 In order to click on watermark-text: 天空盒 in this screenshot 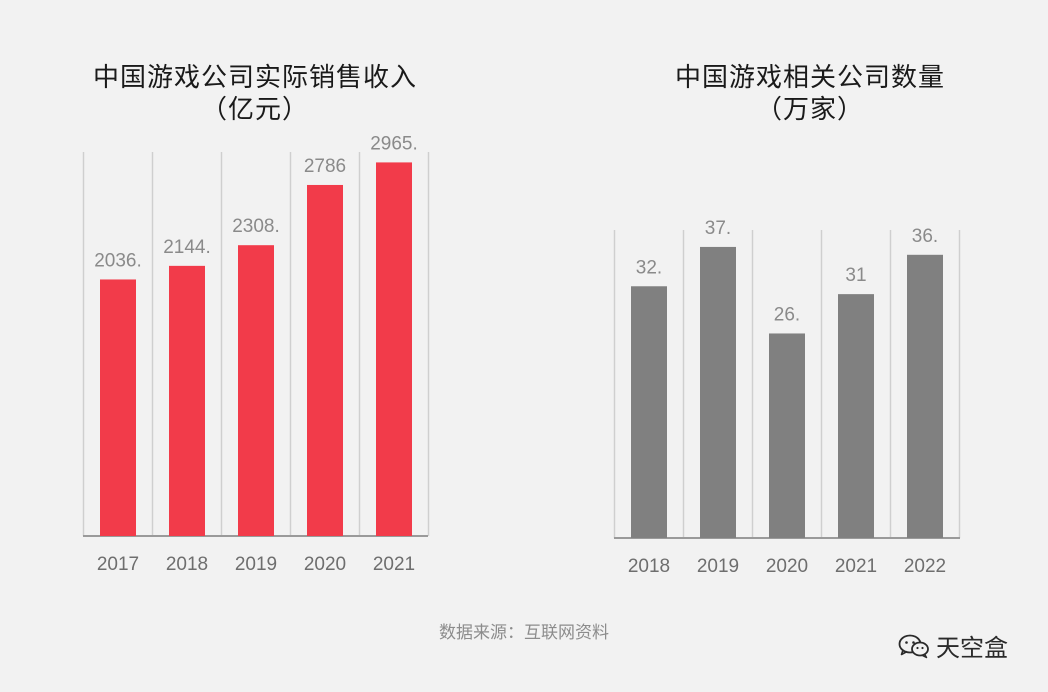, I will do `click(972, 648)`.